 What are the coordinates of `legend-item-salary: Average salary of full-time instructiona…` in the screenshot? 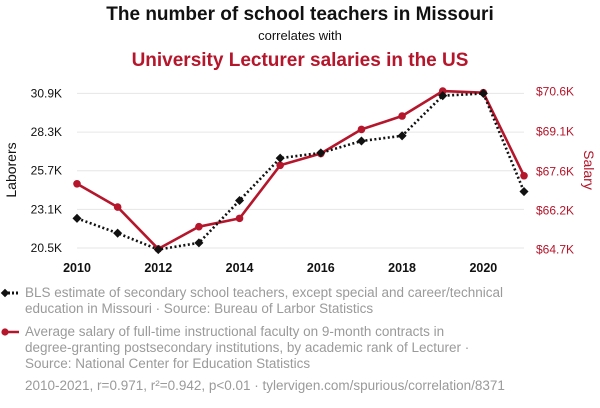 It's located at (235, 347).